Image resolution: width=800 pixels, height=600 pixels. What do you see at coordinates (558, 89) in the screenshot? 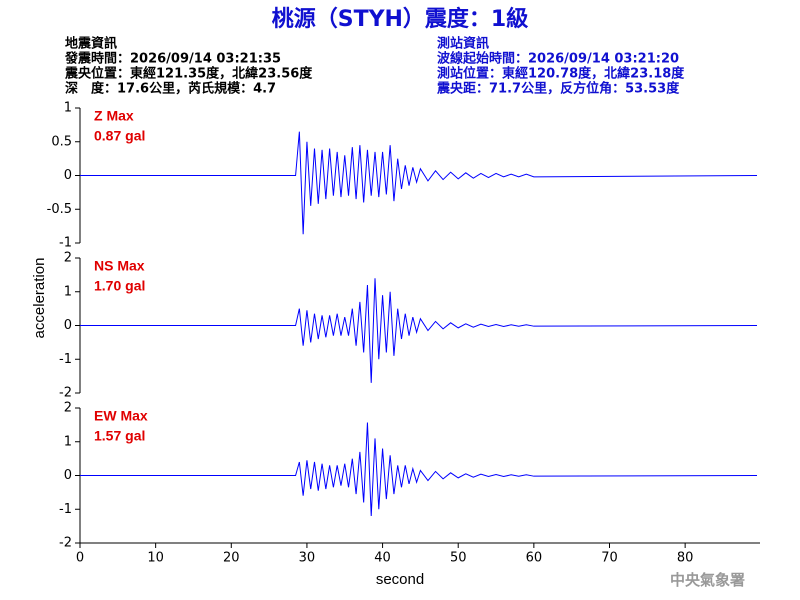
I see `info-right: 震央距：71.7公里，反方位角：53.53度` at bounding box center [558, 89].